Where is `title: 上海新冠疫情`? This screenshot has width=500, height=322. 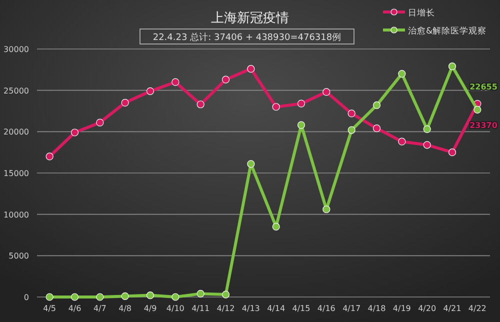 title: 上海新冠疫情 is located at coordinates (250, 18).